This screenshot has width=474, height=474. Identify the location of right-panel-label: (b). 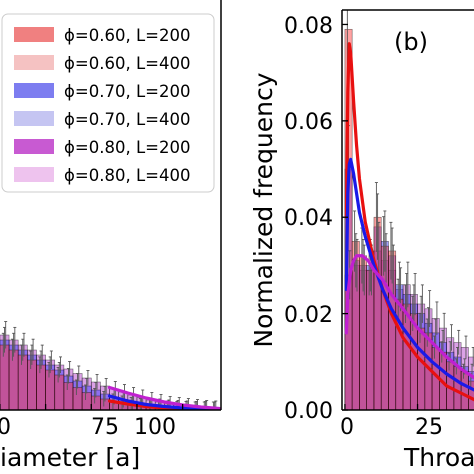
(411, 42).